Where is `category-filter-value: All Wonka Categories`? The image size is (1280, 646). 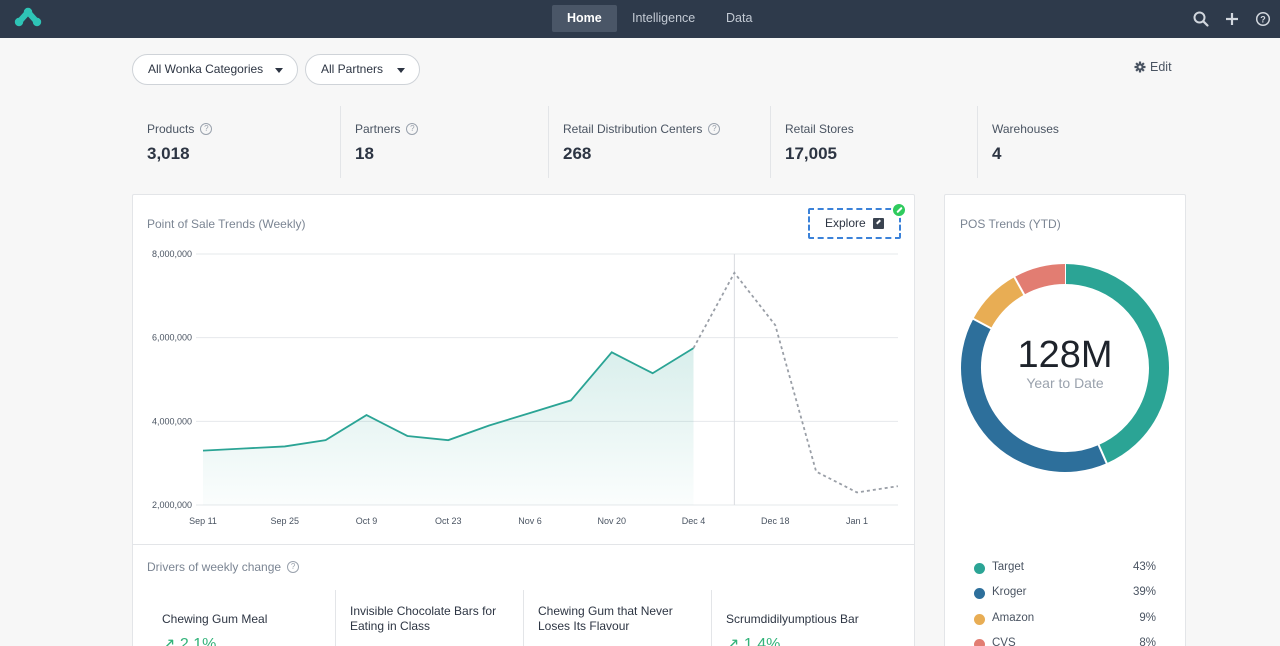
category-filter-value: All Wonka Categories is located at coordinates (206, 69).